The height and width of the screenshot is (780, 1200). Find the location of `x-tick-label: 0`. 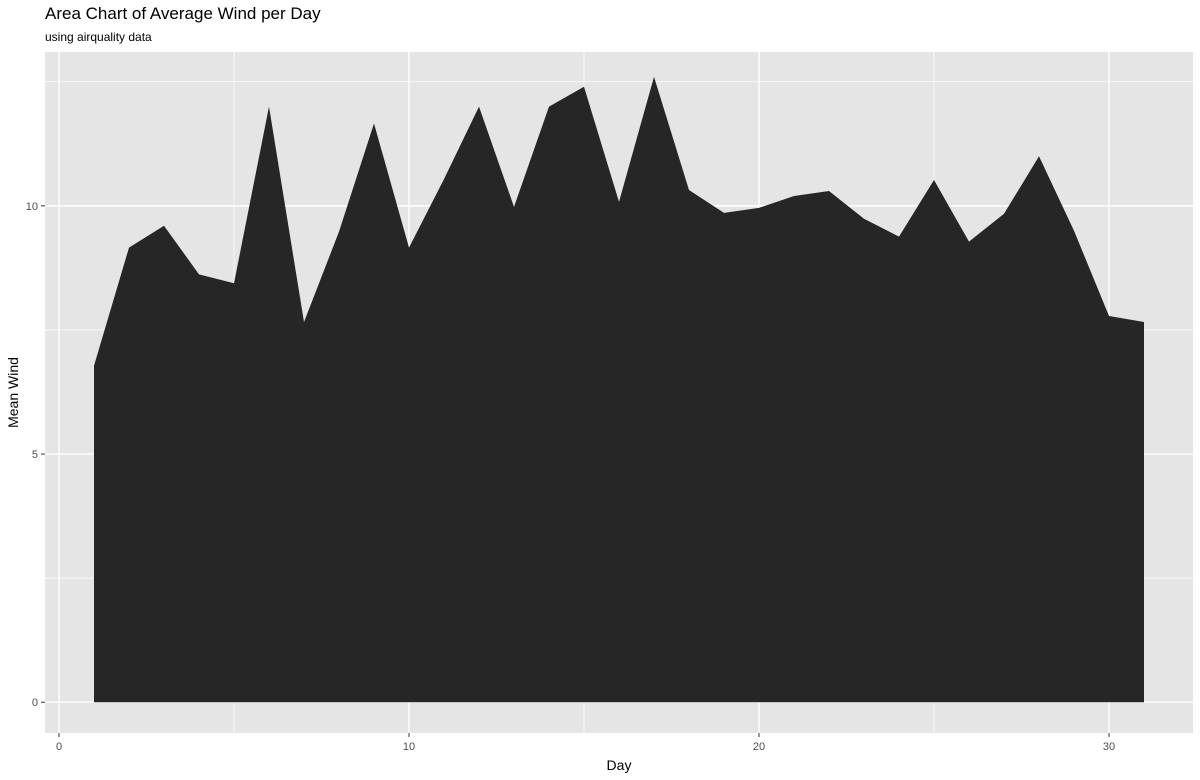

x-tick-label: 0 is located at coordinates (59, 747).